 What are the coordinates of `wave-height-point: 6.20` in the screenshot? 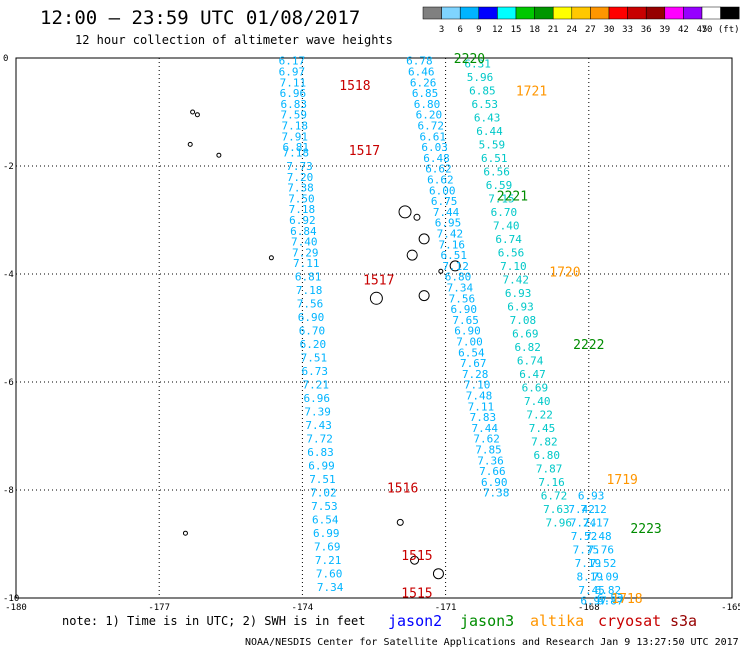 It's located at (313, 344).